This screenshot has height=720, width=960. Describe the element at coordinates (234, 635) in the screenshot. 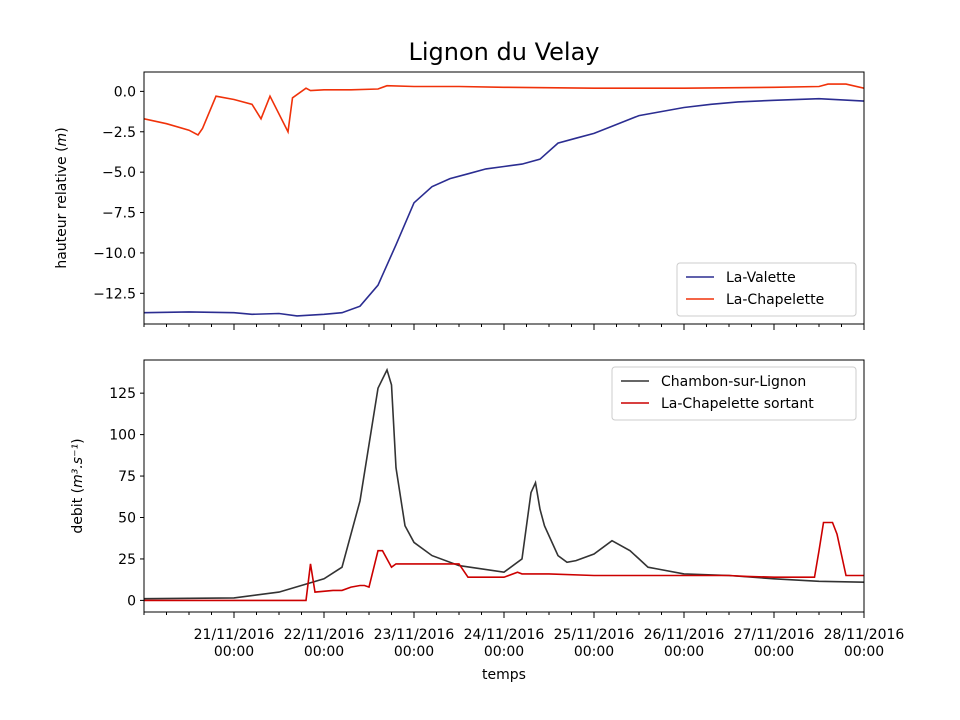

I see `x-tick-label-date: 21/11/2016` at that location.